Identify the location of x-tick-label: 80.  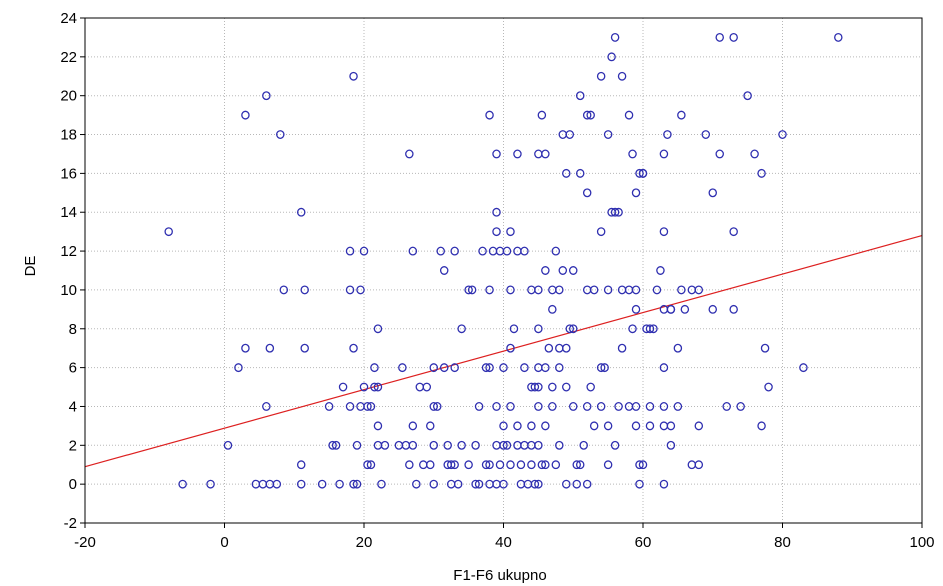
(782, 542).